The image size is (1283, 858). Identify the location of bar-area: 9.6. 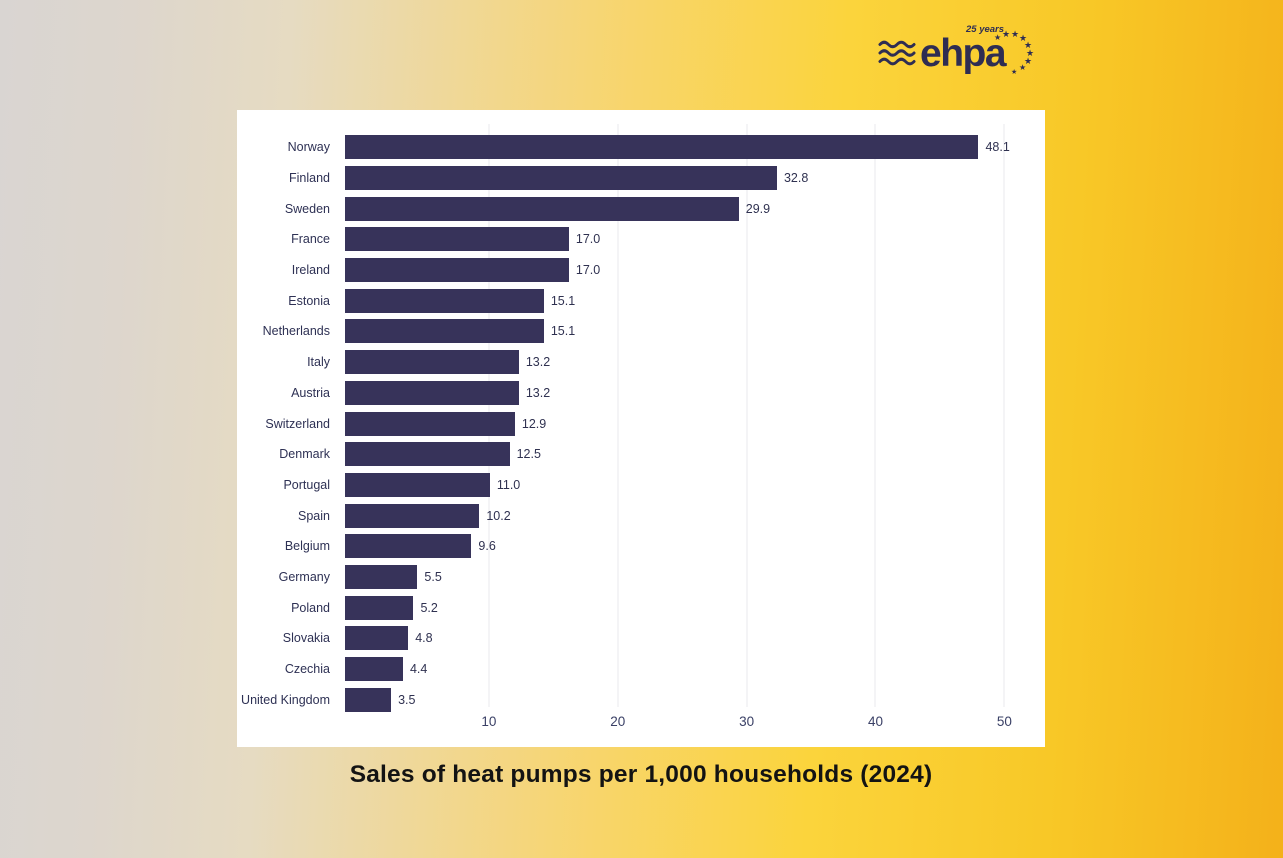
(694, 546).